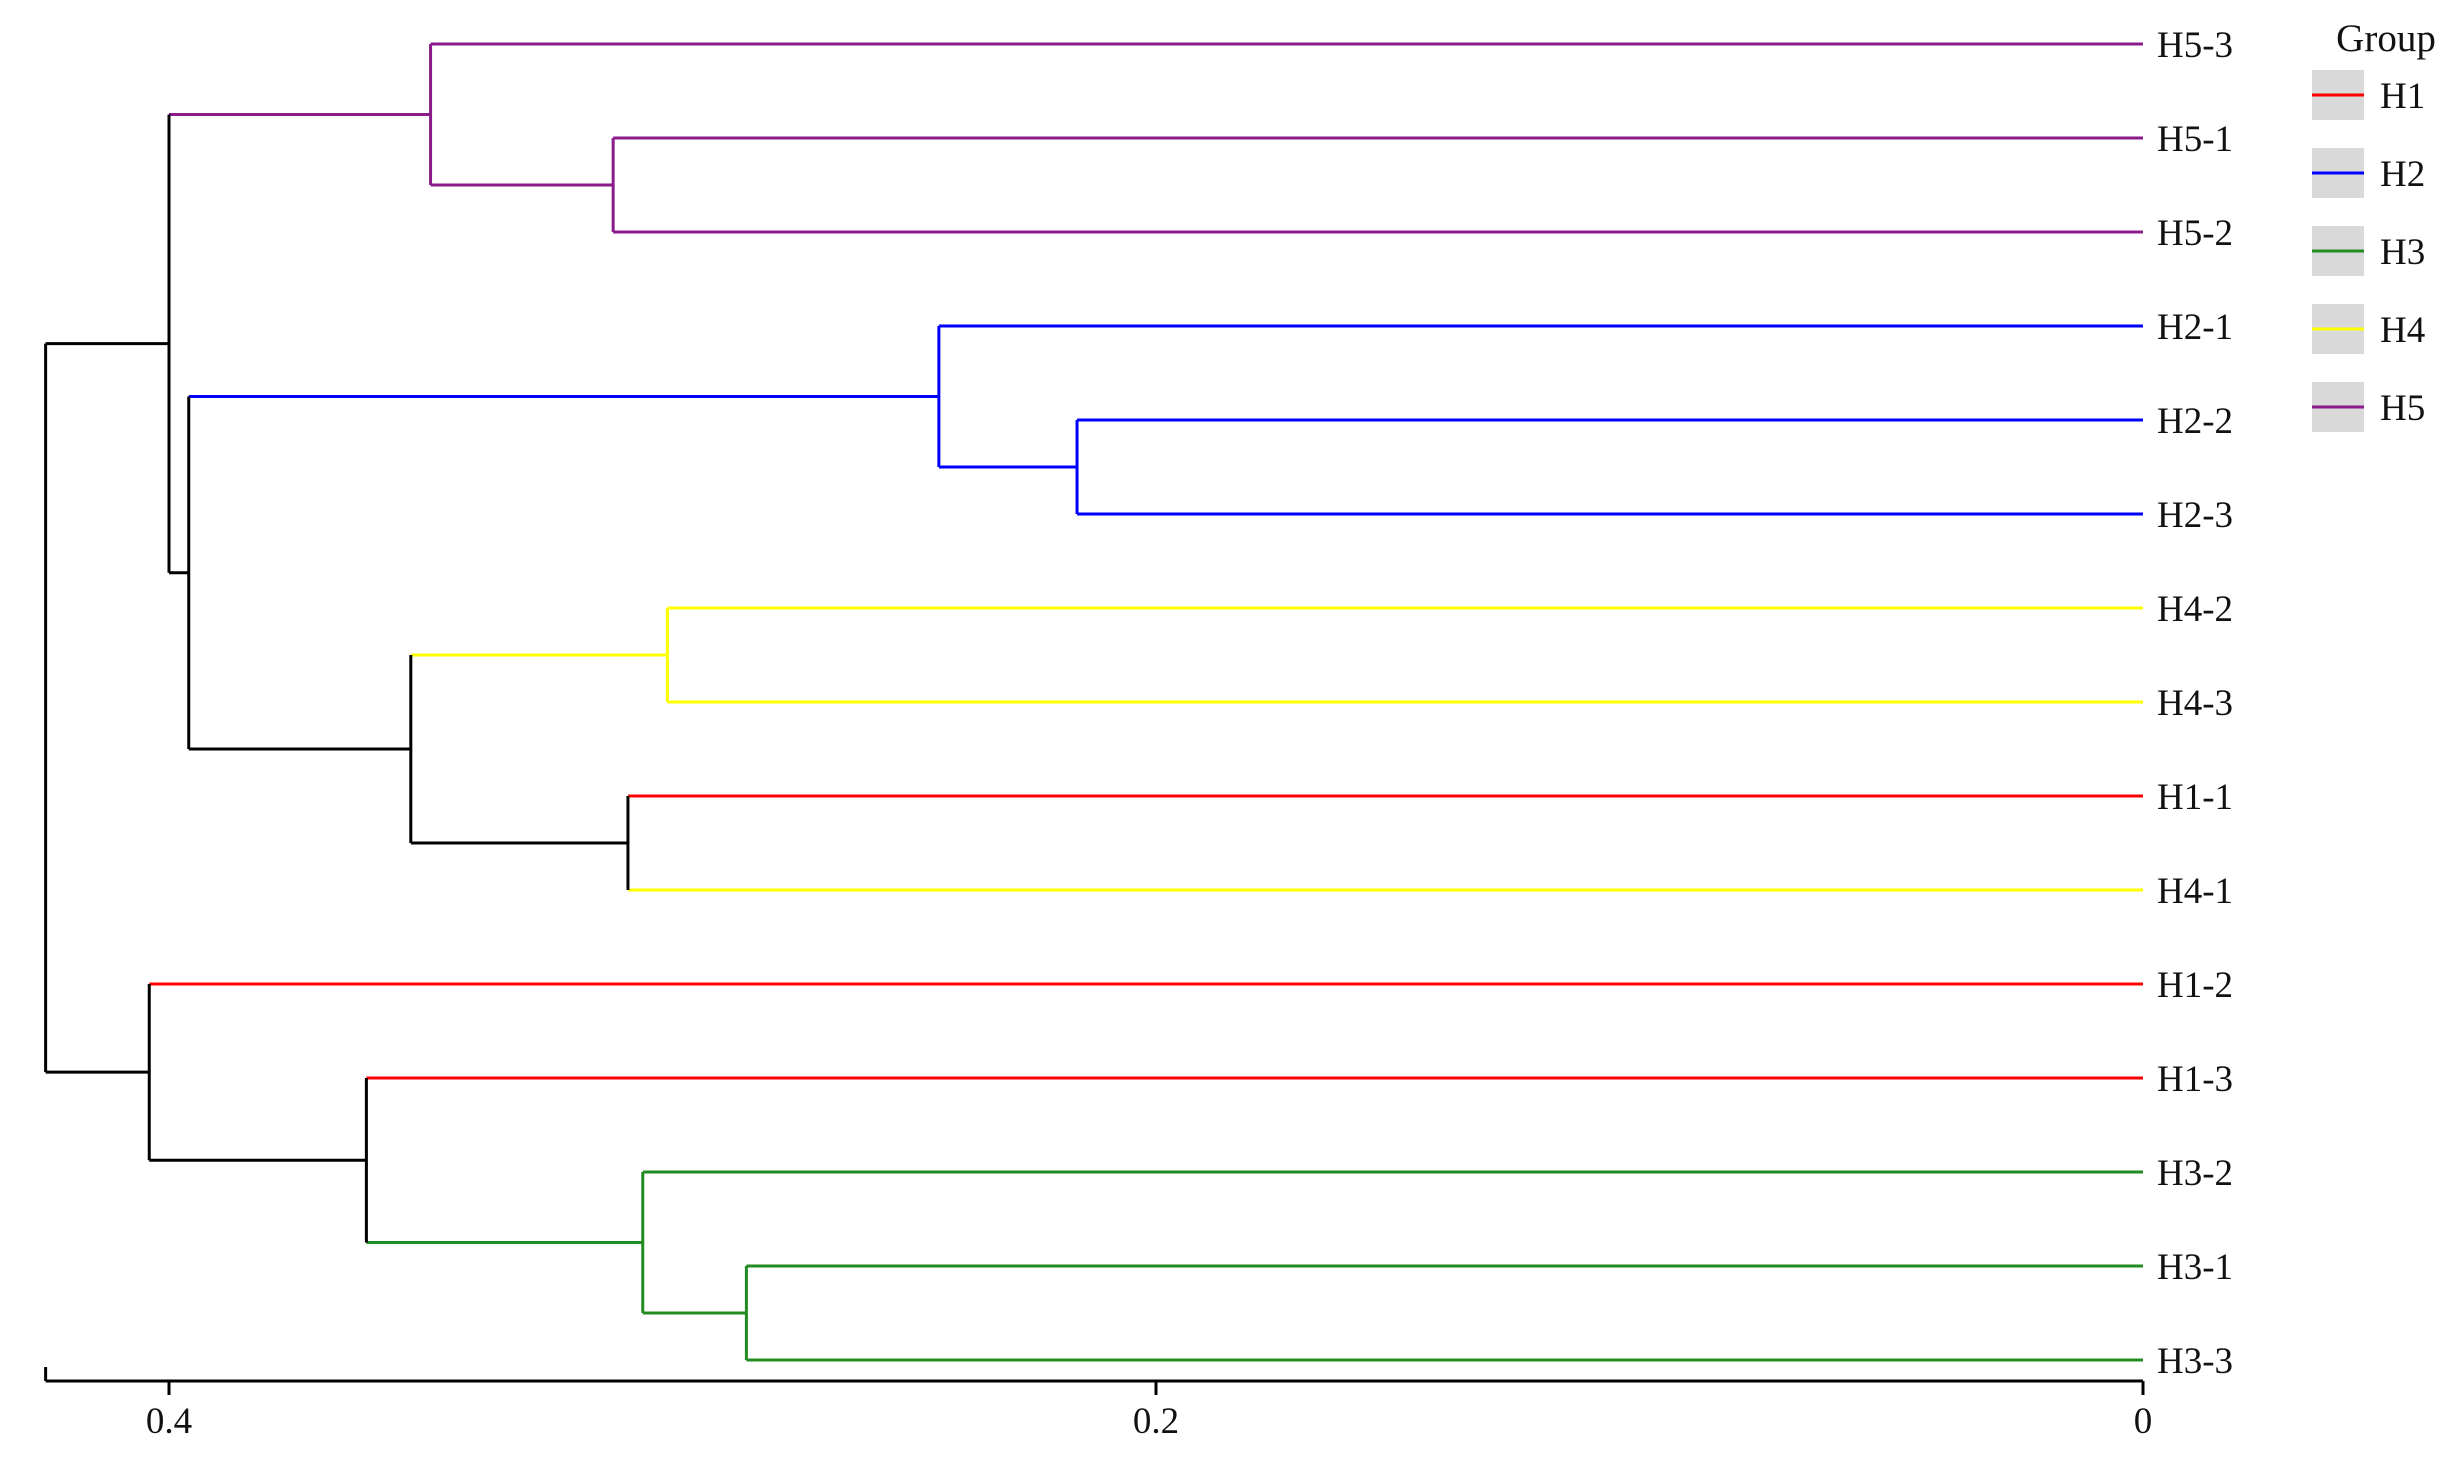  I want to click on axis-tick-label: 0, so click(2143, 1421).